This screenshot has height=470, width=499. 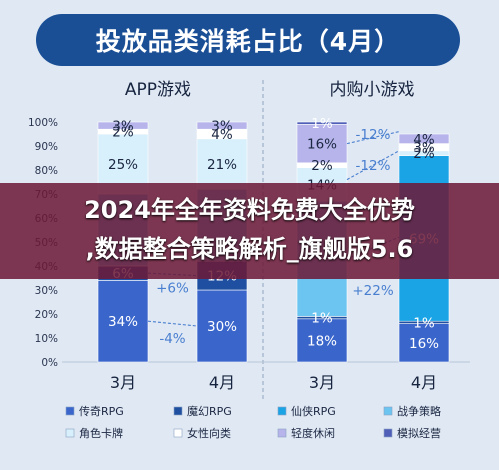 I want to click on y-tick-label: 100%, so click(x=43, y=123).